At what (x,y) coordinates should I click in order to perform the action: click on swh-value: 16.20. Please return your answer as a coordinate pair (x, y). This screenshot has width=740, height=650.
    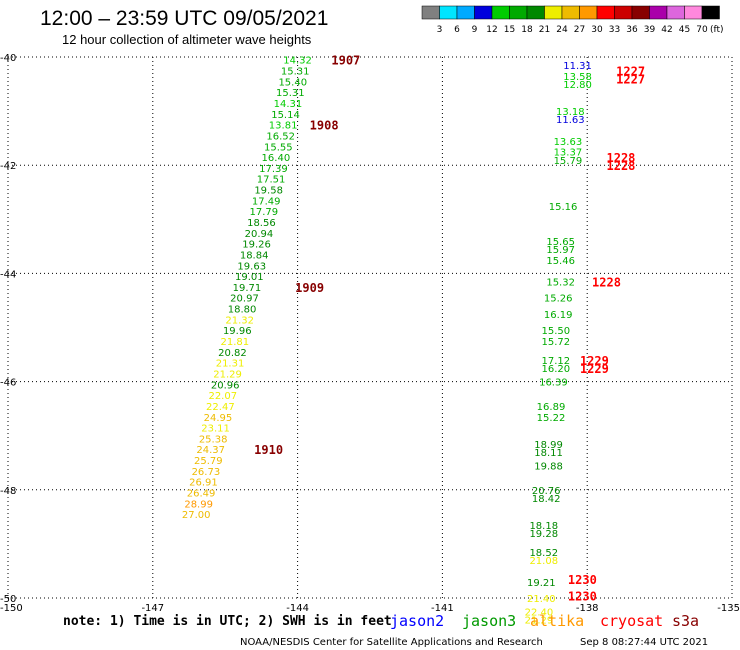
    Looking at the image, I should click on (556, 369).